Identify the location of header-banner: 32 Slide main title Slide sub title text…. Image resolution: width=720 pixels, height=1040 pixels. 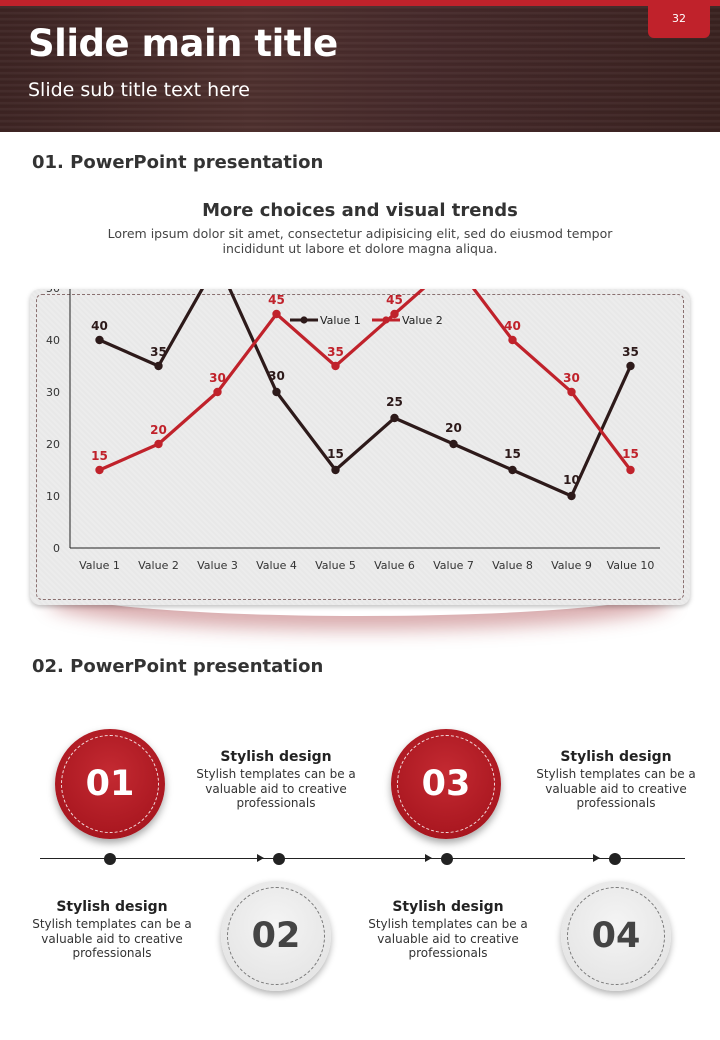
(360, 66).